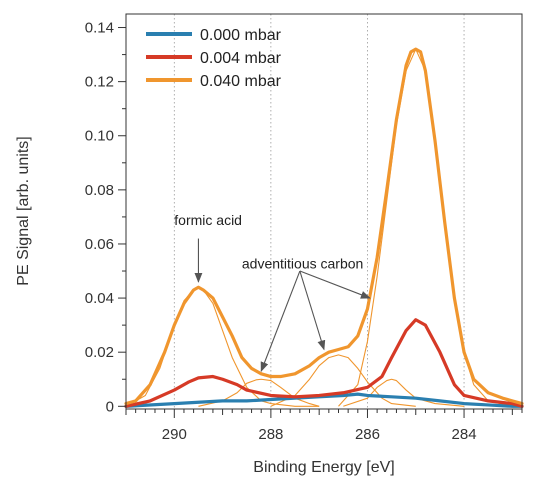  What do you see at coordinates (208, 220) in the screenshot?
I see `annotation-label-1: formic acid` at bounding box center [208, 220].